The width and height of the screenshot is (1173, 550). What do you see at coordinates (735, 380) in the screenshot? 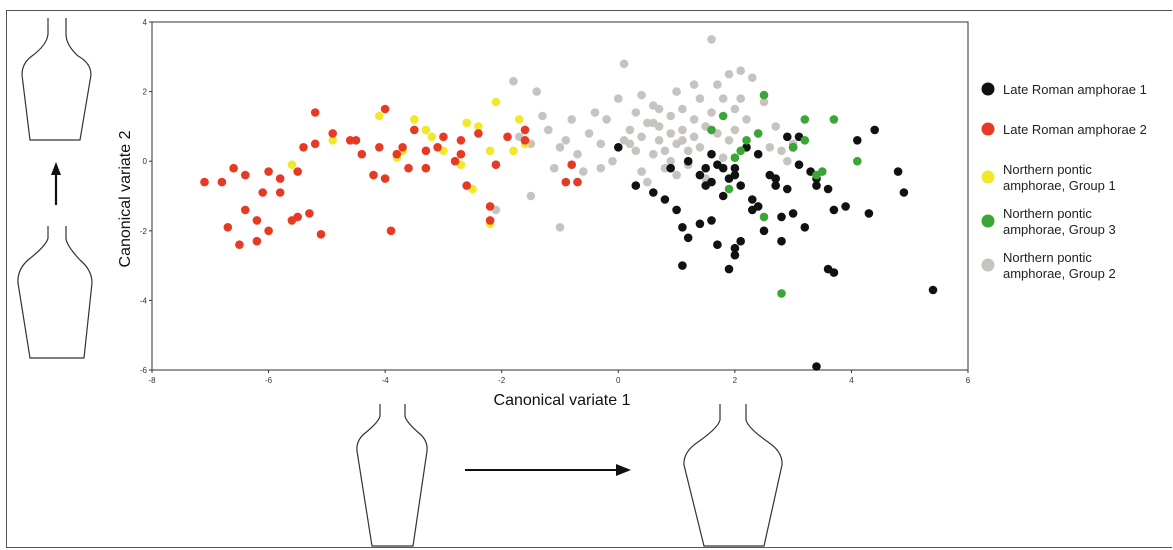
I see `x-tick-label: 2` at bounding box center [735, 380].